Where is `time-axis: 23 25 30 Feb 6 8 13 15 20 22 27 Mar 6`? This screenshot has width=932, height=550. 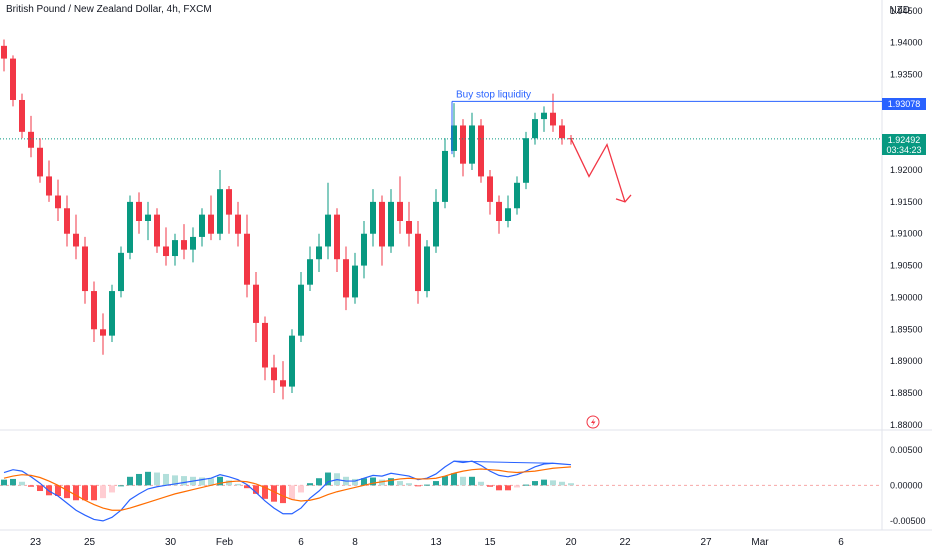
time-axis: 23 25 30 Feb 6 8 13 15 20 22 27 Mar 6 is located at coordinates (437, 542).